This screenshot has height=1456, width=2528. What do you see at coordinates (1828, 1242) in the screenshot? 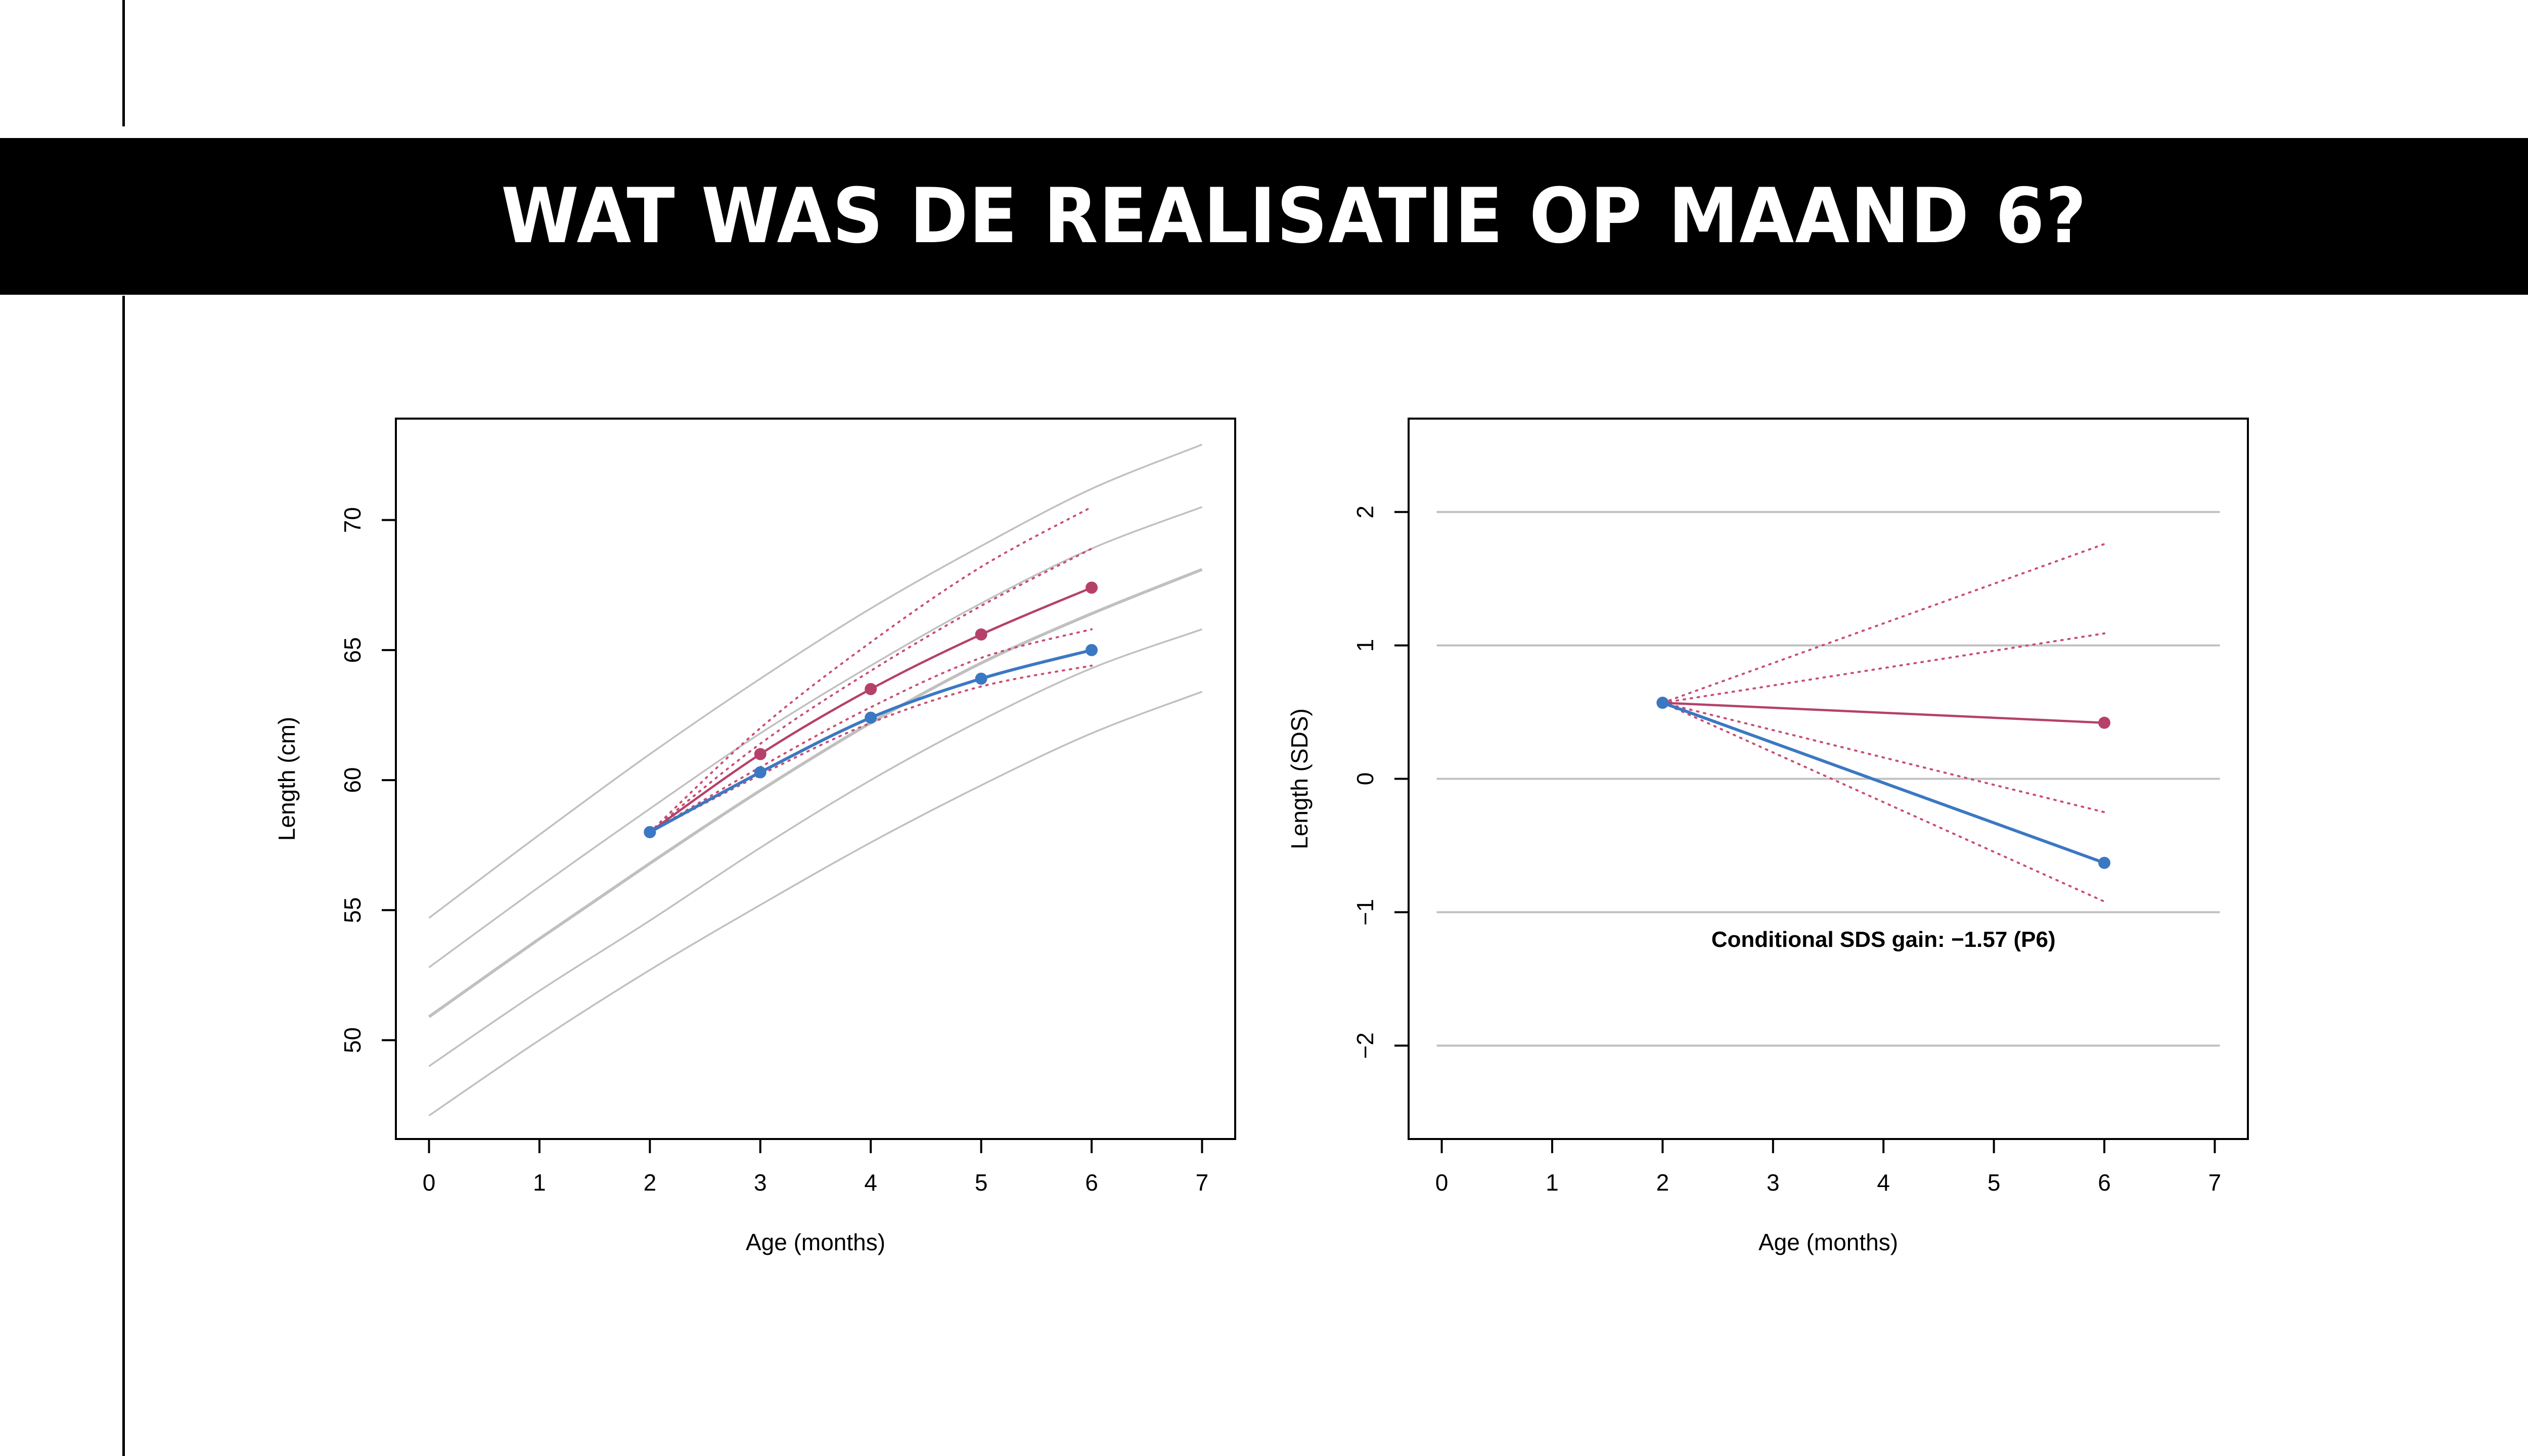
I see `chart2-x-axis-label: Age (months)` at bounding box center [1828, 1242].